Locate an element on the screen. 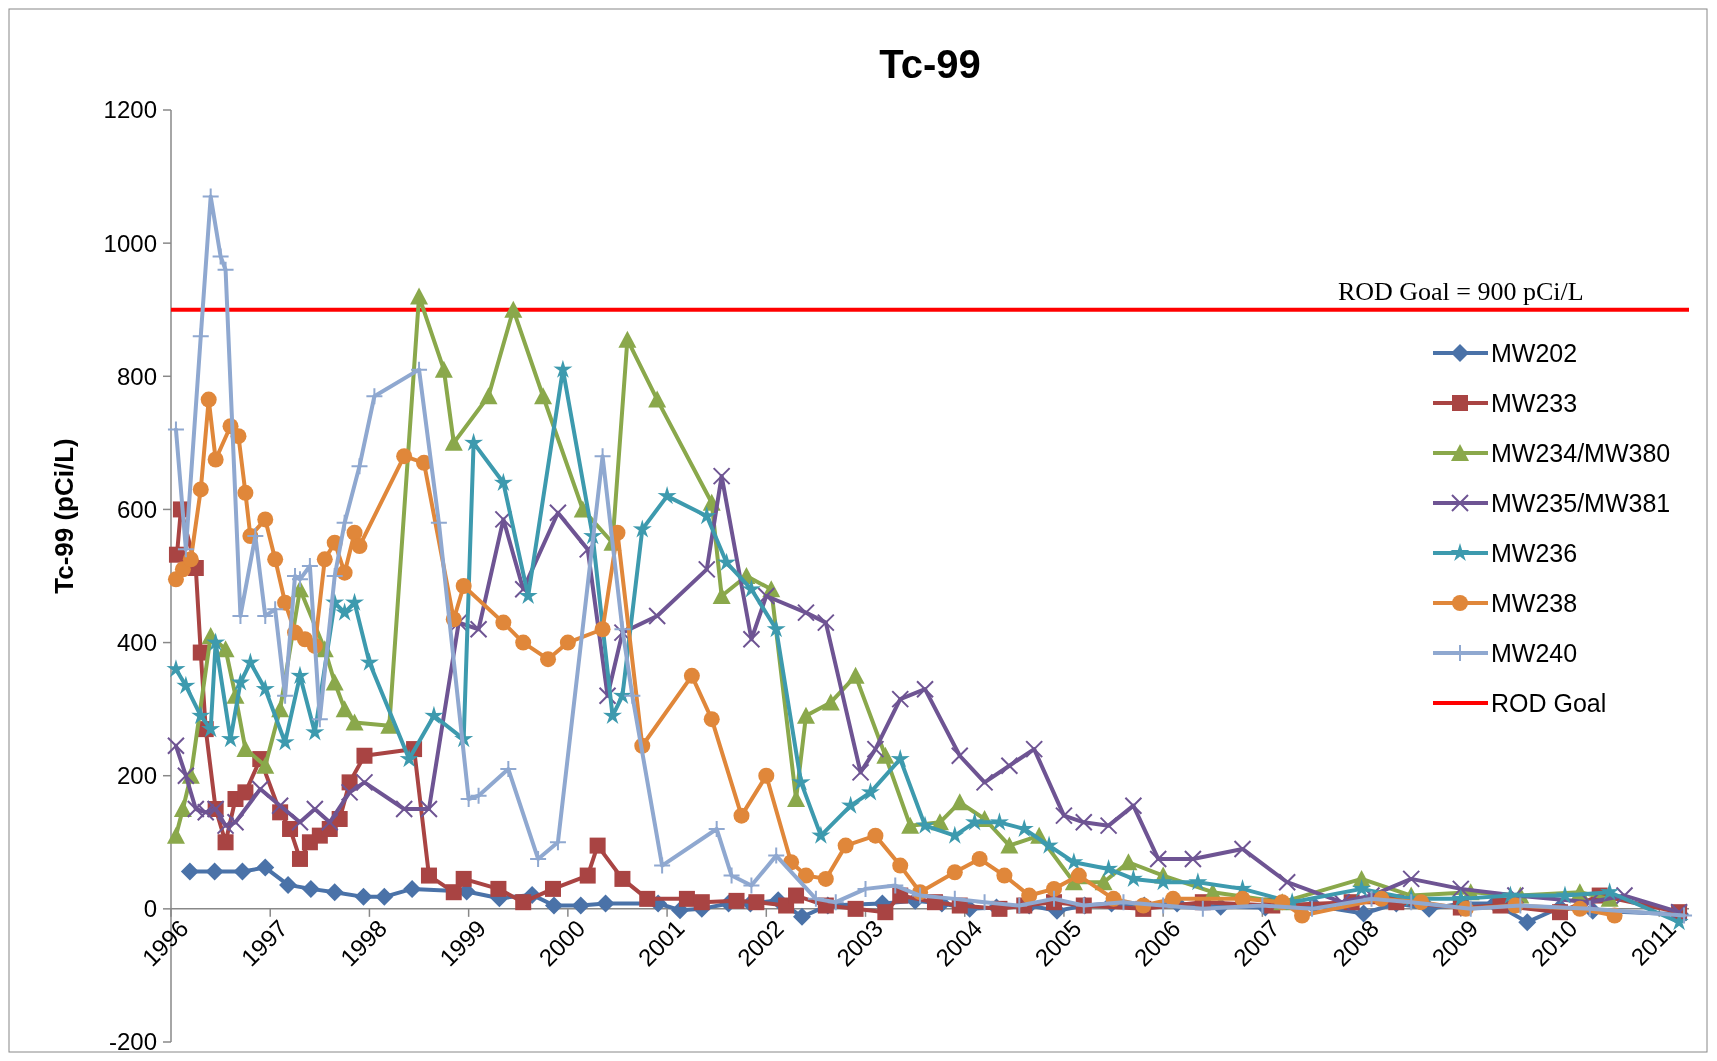 This screenshot has height=1061, width=1717. legend-label: MW234/MW380 is located at coordinates (1581, 452).